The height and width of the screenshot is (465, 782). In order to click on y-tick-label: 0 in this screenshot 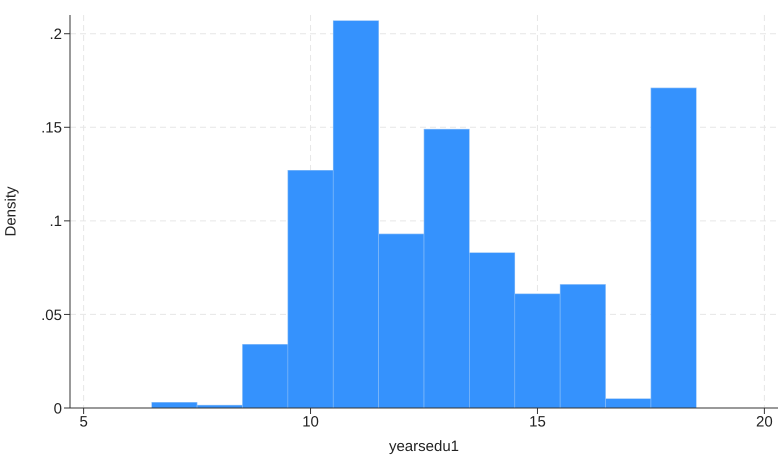, I will do `click(58, 409)`.